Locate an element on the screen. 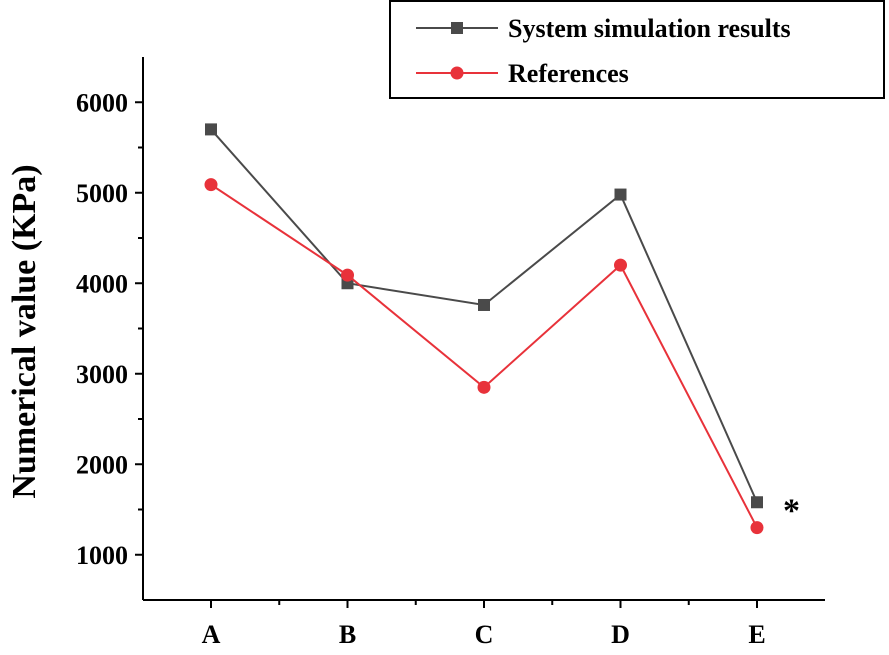 This screenshot has height=655, width=889. x-tick-label: D is located at coordinates (620, 634).